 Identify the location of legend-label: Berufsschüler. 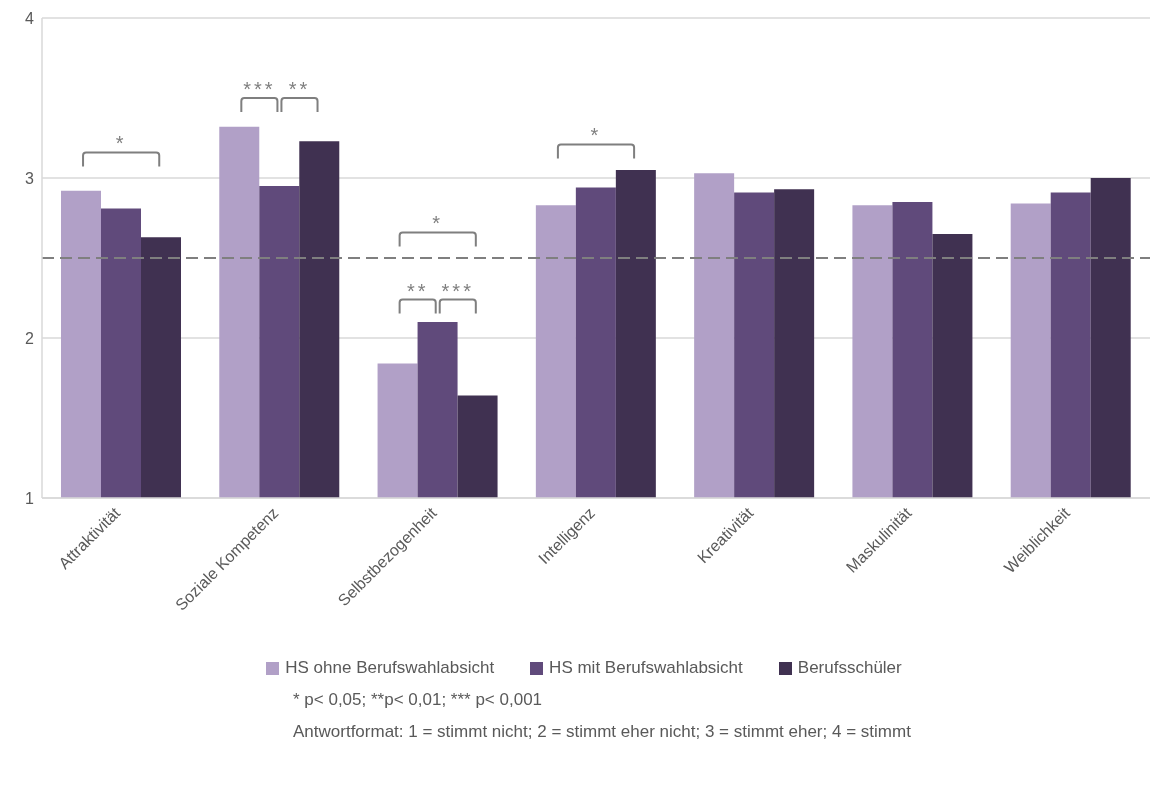
(849, 668).